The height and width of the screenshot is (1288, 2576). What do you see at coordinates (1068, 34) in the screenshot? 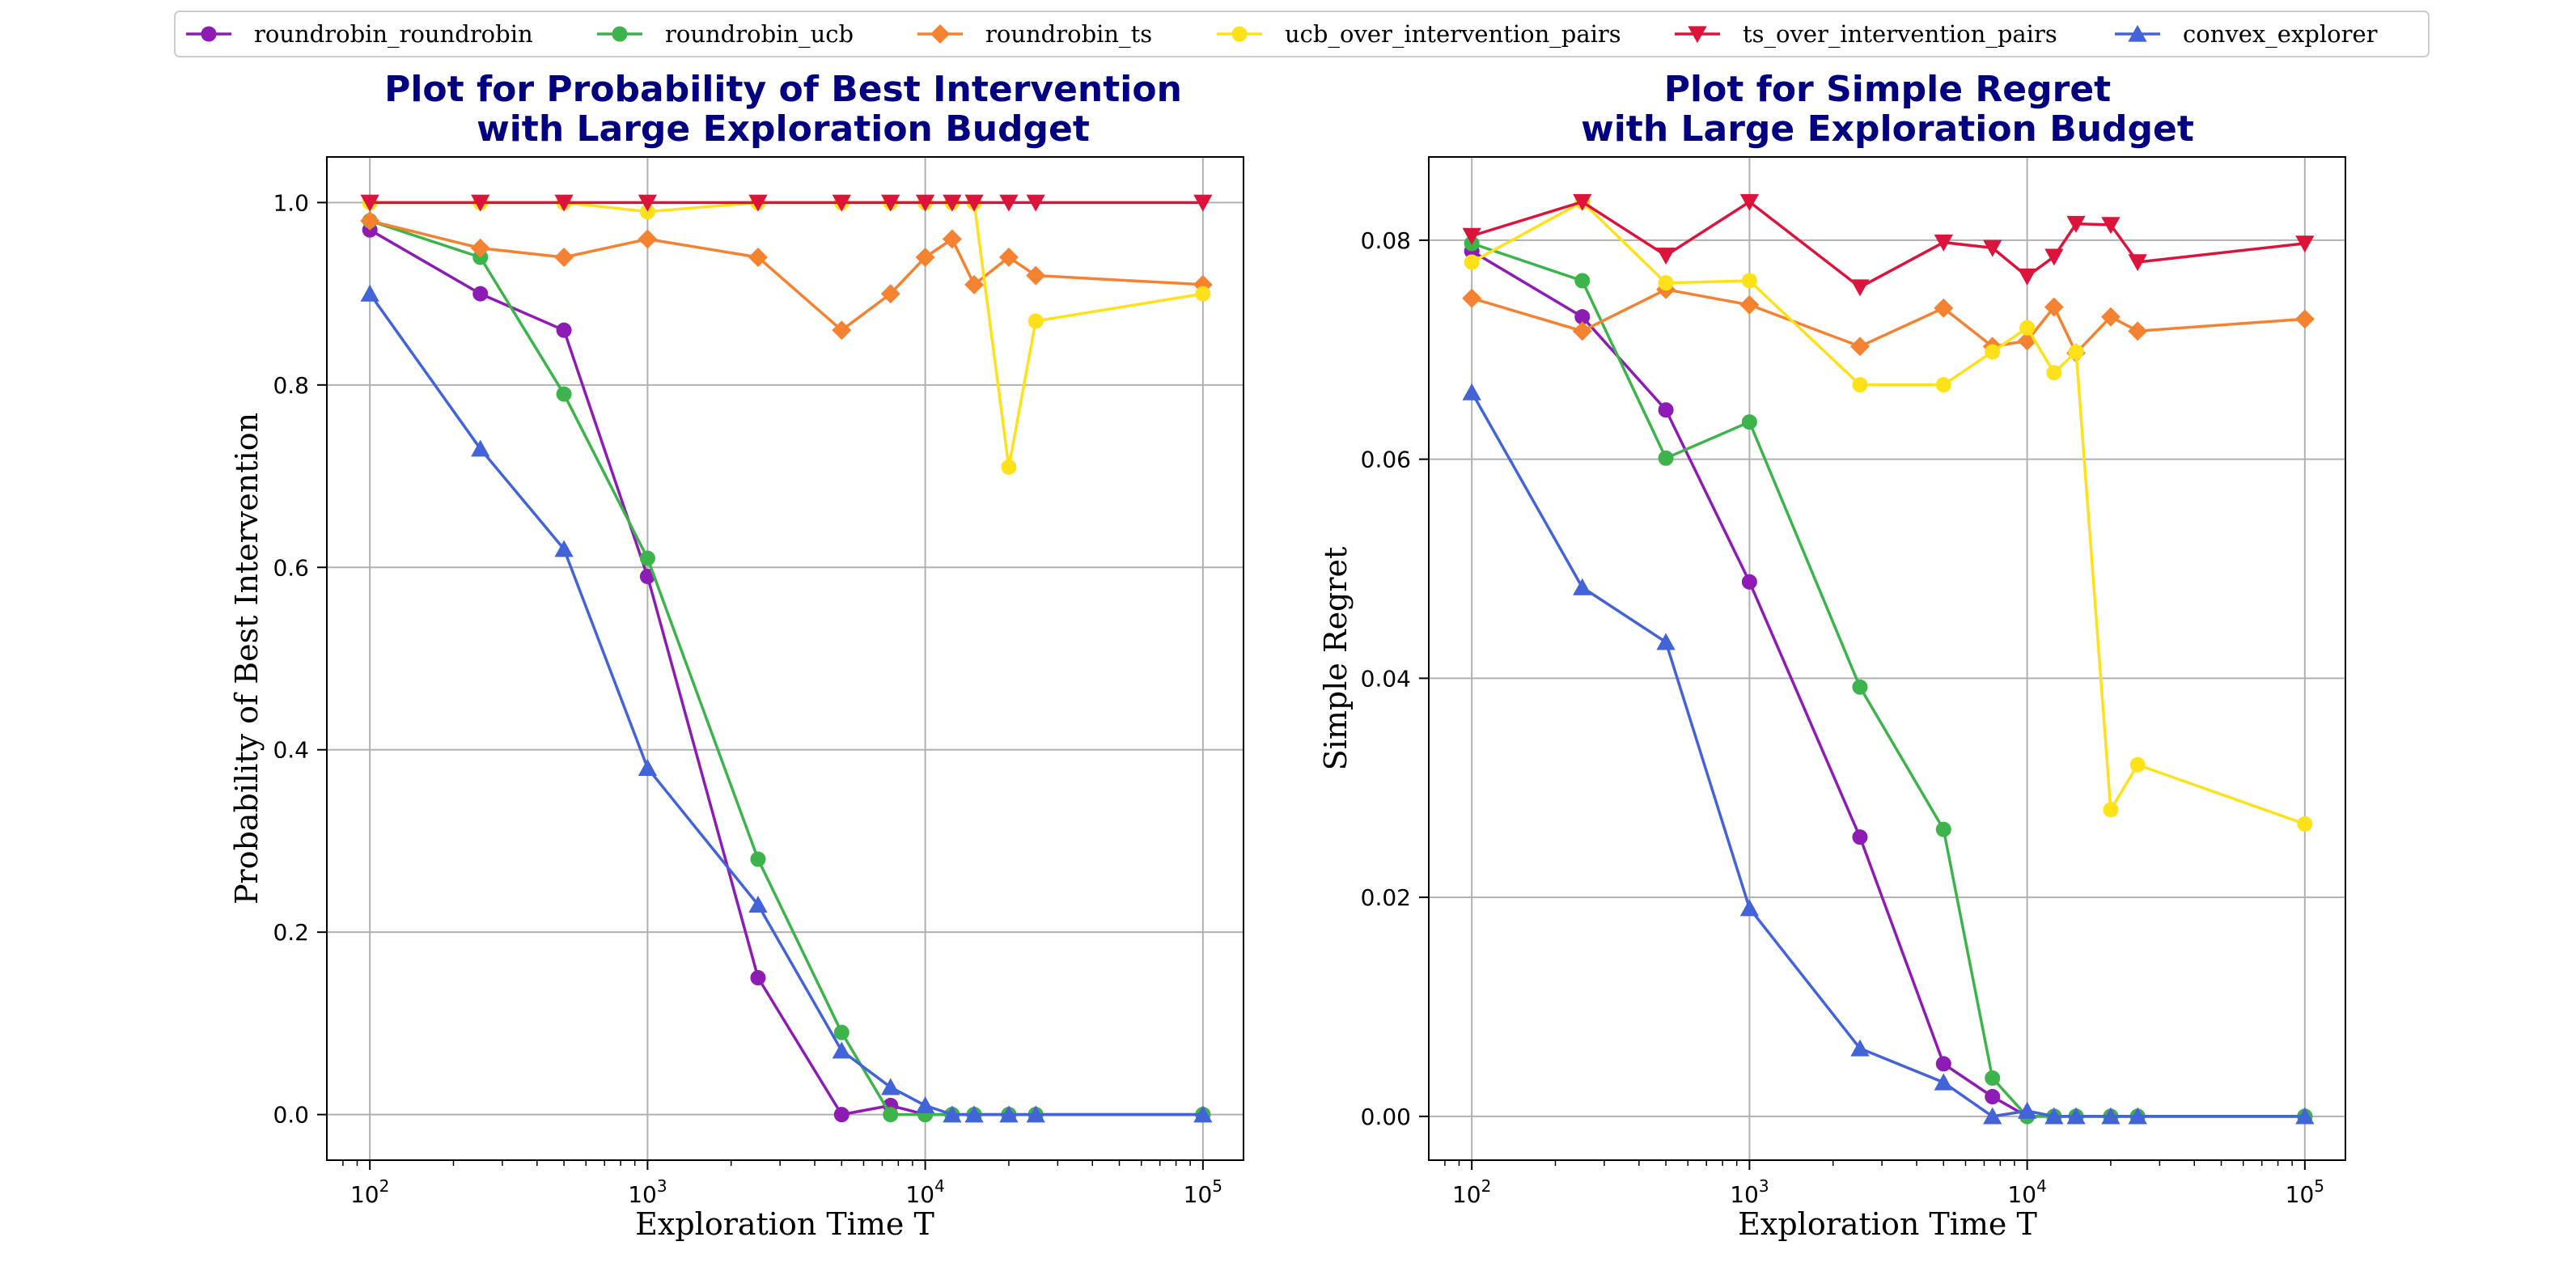
I see `legend-label: roundrobin_ts` at bounding box center [1068, 34].